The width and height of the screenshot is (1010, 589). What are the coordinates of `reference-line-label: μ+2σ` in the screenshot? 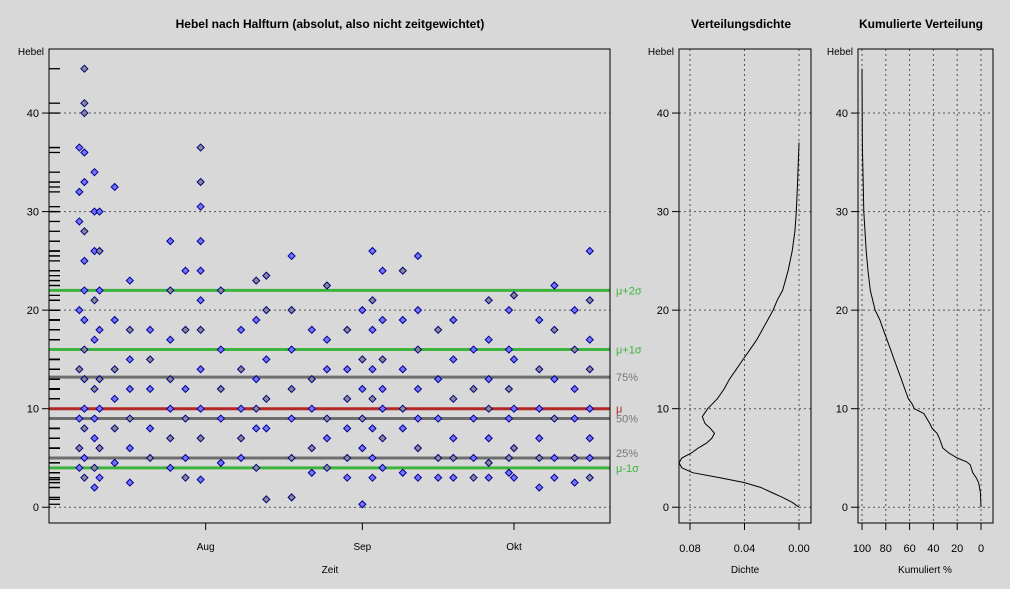 It's located at (629, 291).